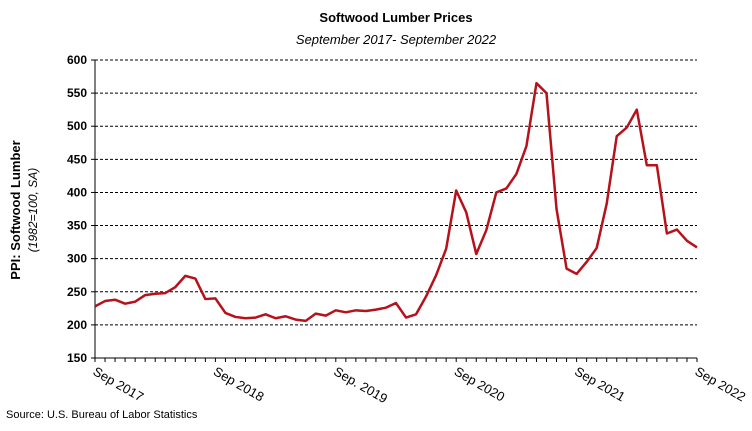  I want to click on y-tick-label: 250, so click(77, 292).